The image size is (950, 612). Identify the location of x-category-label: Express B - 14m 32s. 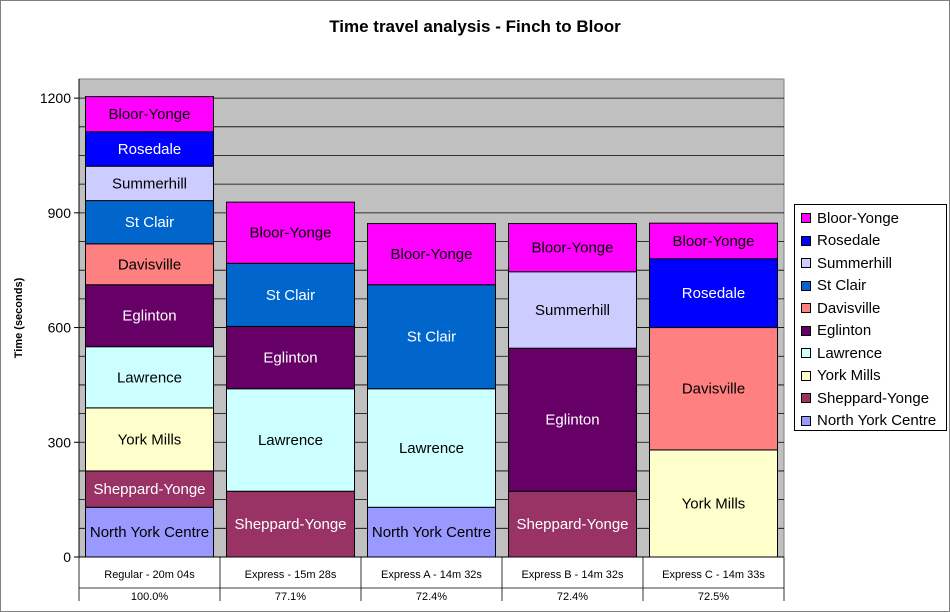
(572, 575).